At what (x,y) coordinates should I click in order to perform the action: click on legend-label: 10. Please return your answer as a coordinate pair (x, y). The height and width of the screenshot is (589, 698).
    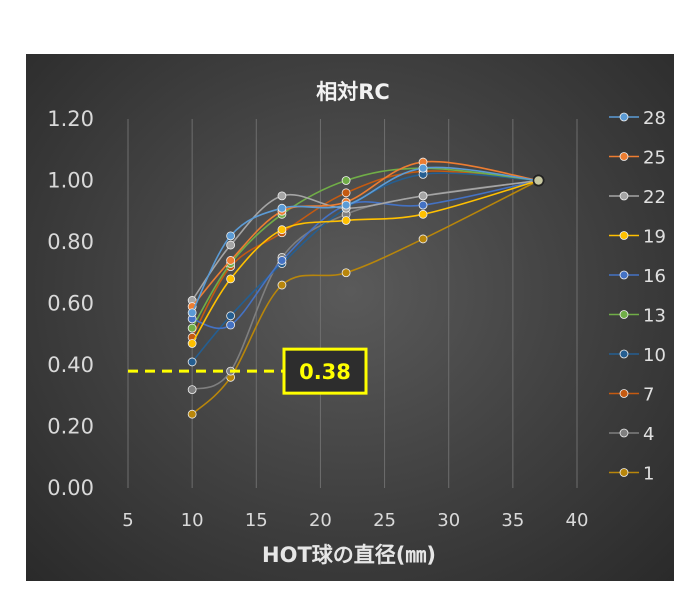
    Looking at the image, I should click on (654, 355).